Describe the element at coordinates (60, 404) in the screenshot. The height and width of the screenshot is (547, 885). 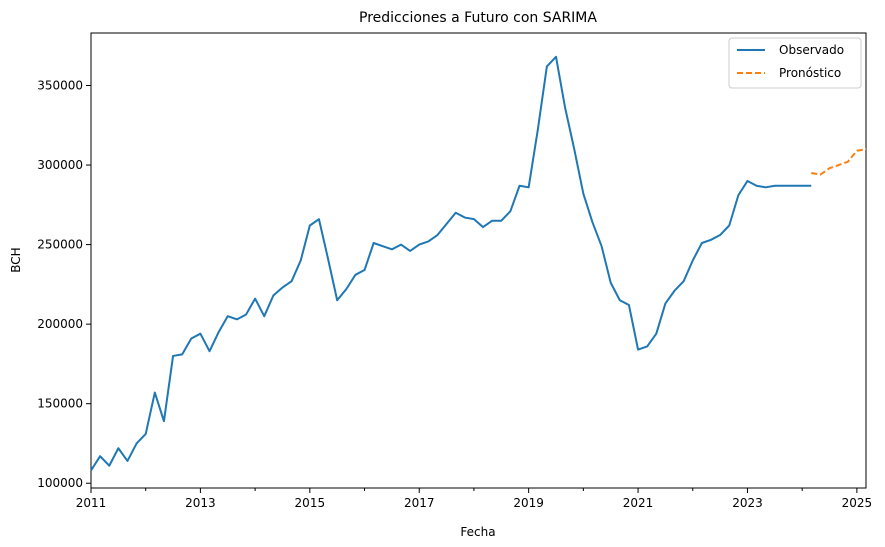
I see `y-tick-label: 150000` at that location.